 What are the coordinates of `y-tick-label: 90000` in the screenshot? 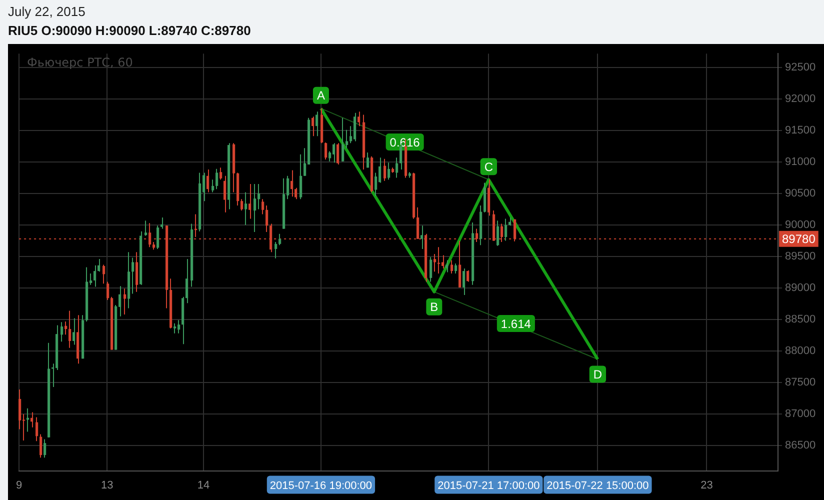 It's located at (800, 225).